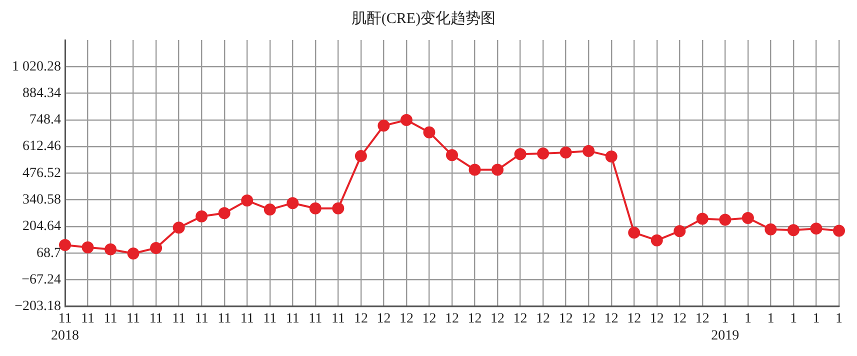  Describe the element at coordinates (41, 173) in the screenshot. I see `y-tick-label: 476.52` at that location.